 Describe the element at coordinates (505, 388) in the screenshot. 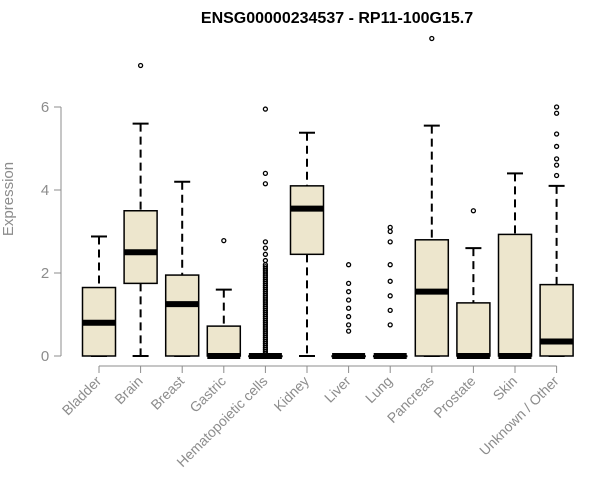

I see `x-tick-label: Skin` at that location.